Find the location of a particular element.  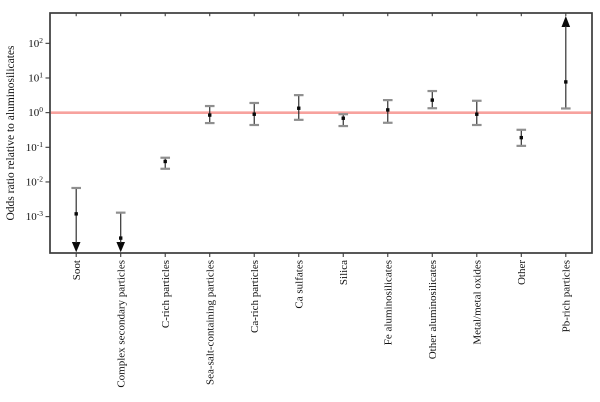

x-tick-label: Other is located at coordinates (522, 272).